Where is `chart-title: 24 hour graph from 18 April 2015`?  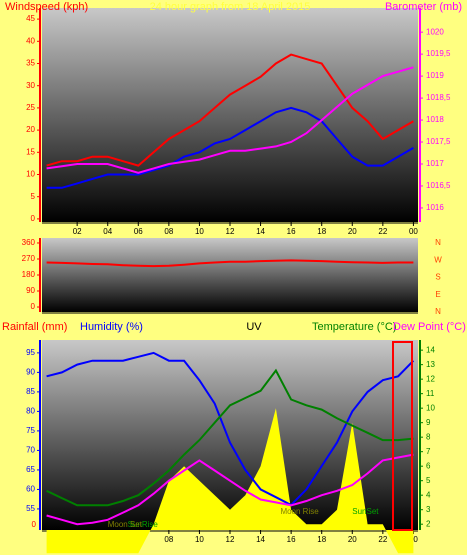
chart-title: 24 hour graph from 18 April 2015 is located at coordinates (230, 7).